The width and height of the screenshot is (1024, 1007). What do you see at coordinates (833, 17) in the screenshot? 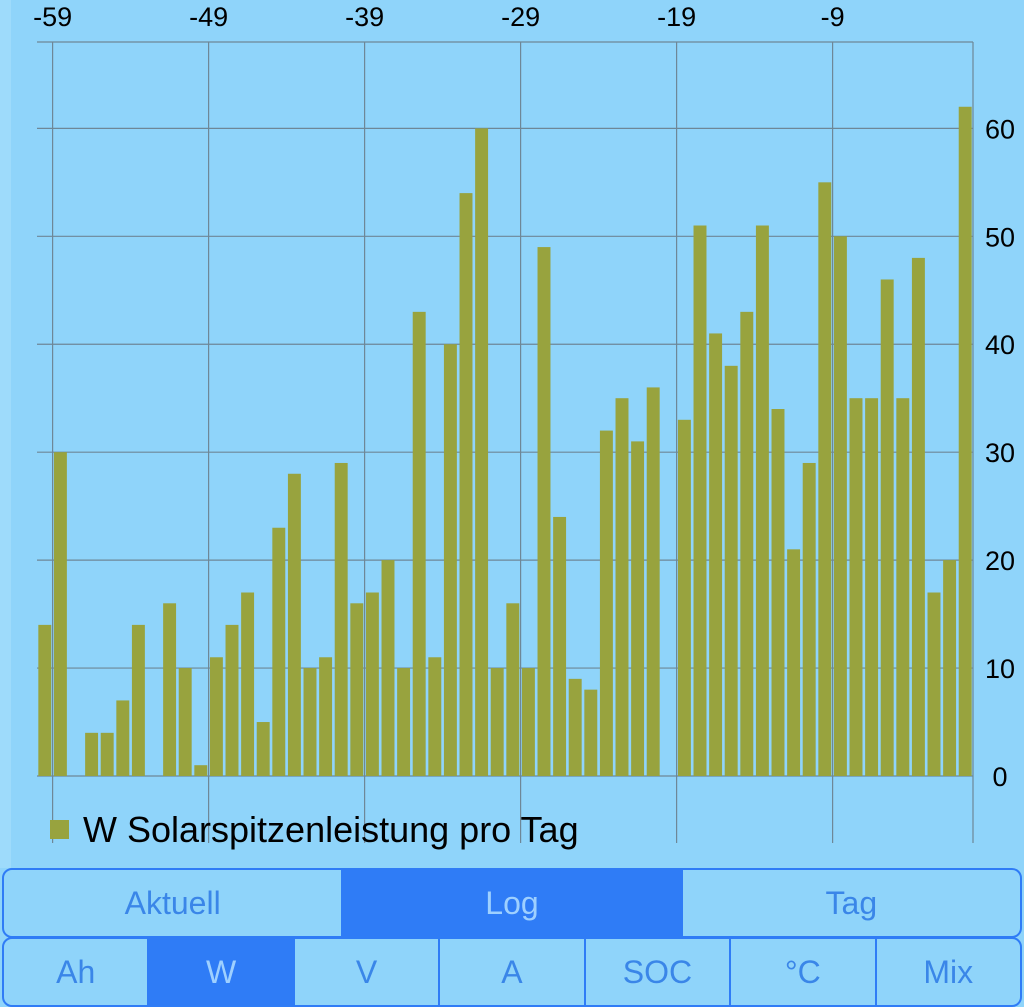
I see `x-tick-label: -9` at bounding box center [833, 17].